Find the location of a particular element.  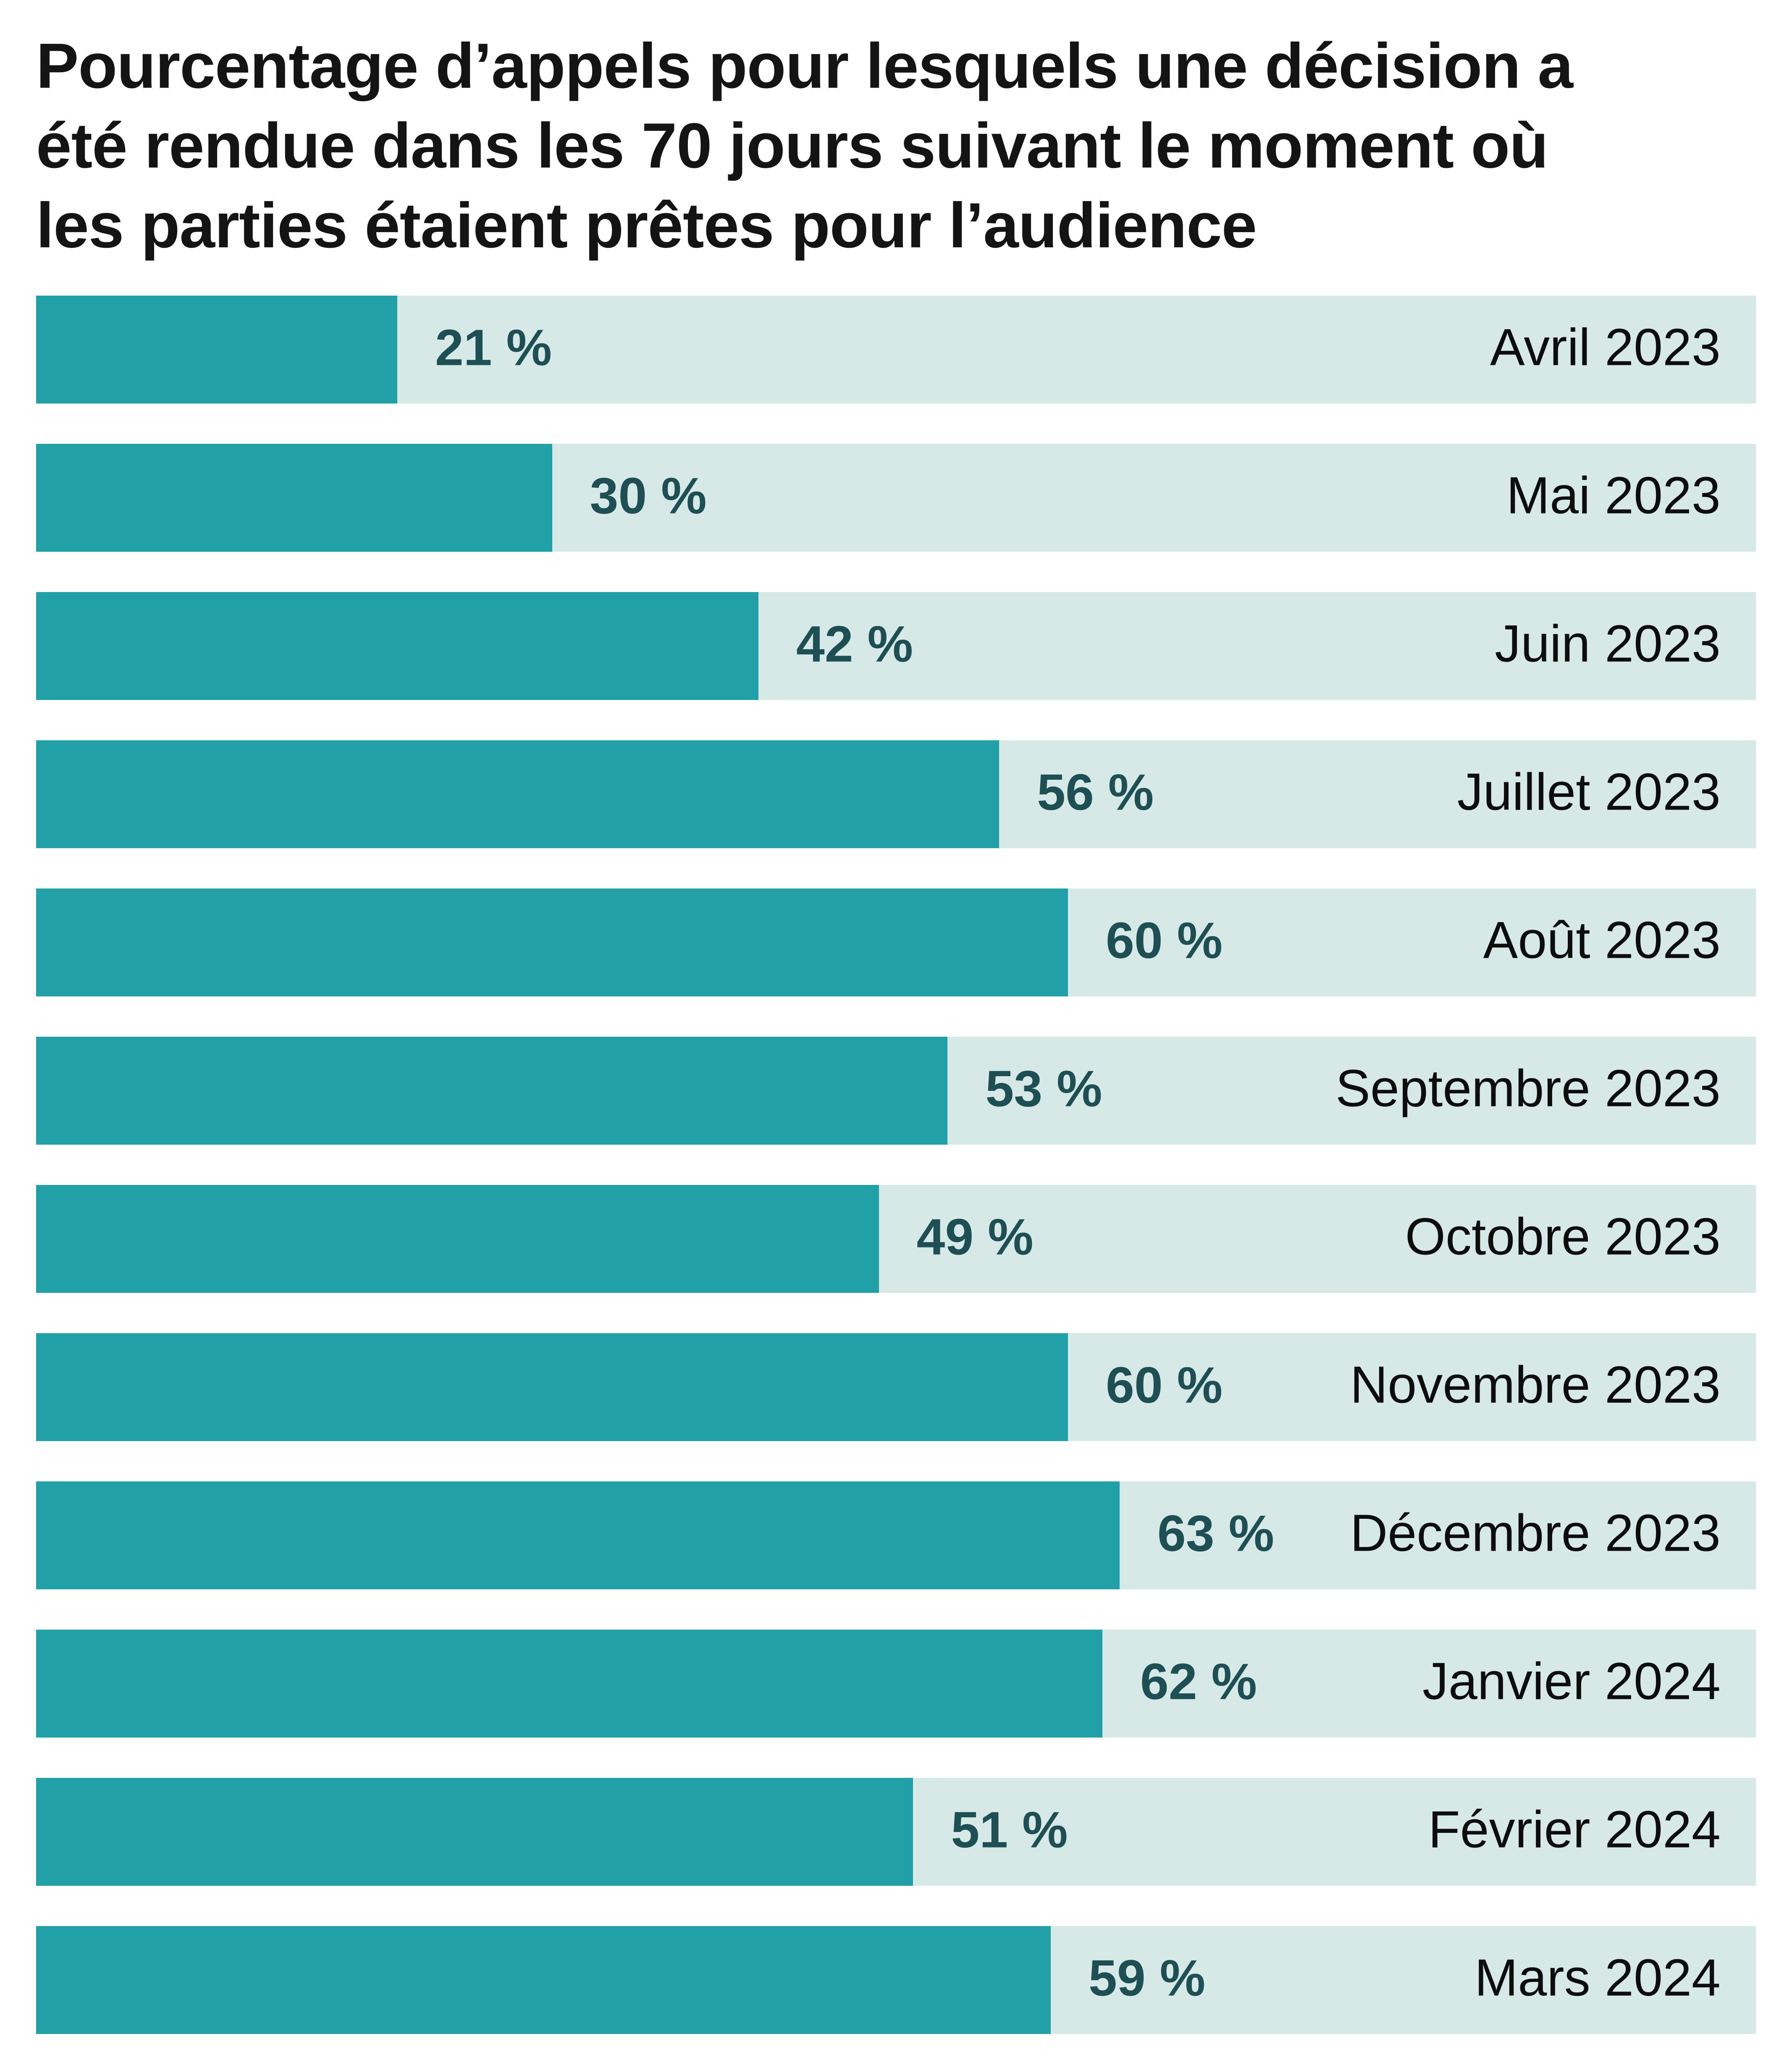

bar-category-label: Juin 2023 is located at coordinates (1608, 643).